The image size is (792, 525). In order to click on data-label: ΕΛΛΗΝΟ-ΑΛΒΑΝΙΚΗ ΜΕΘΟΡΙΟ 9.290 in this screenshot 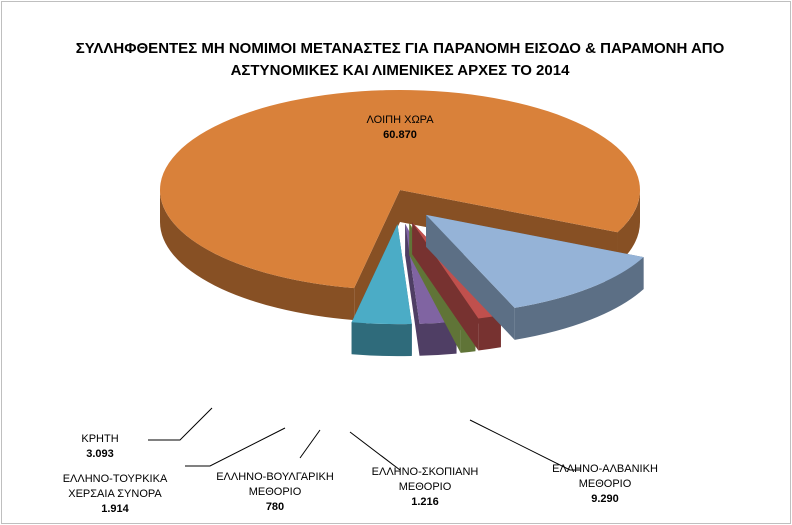, I will do `click(605, 484)`.